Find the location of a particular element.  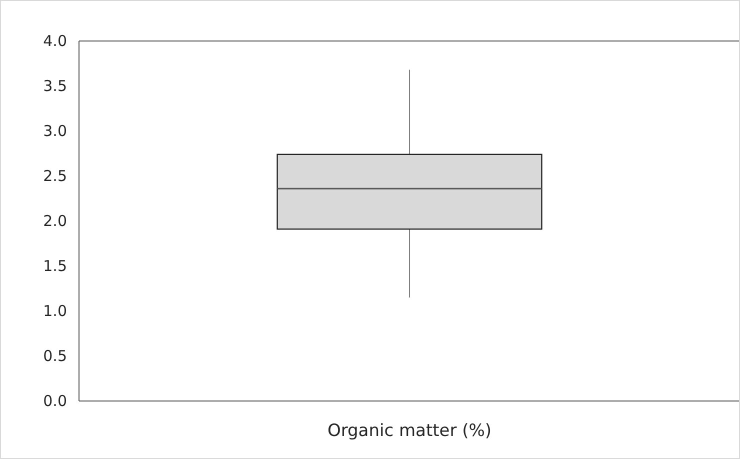

y-tick-label: 0.0 is located at coordinates (55, 401).